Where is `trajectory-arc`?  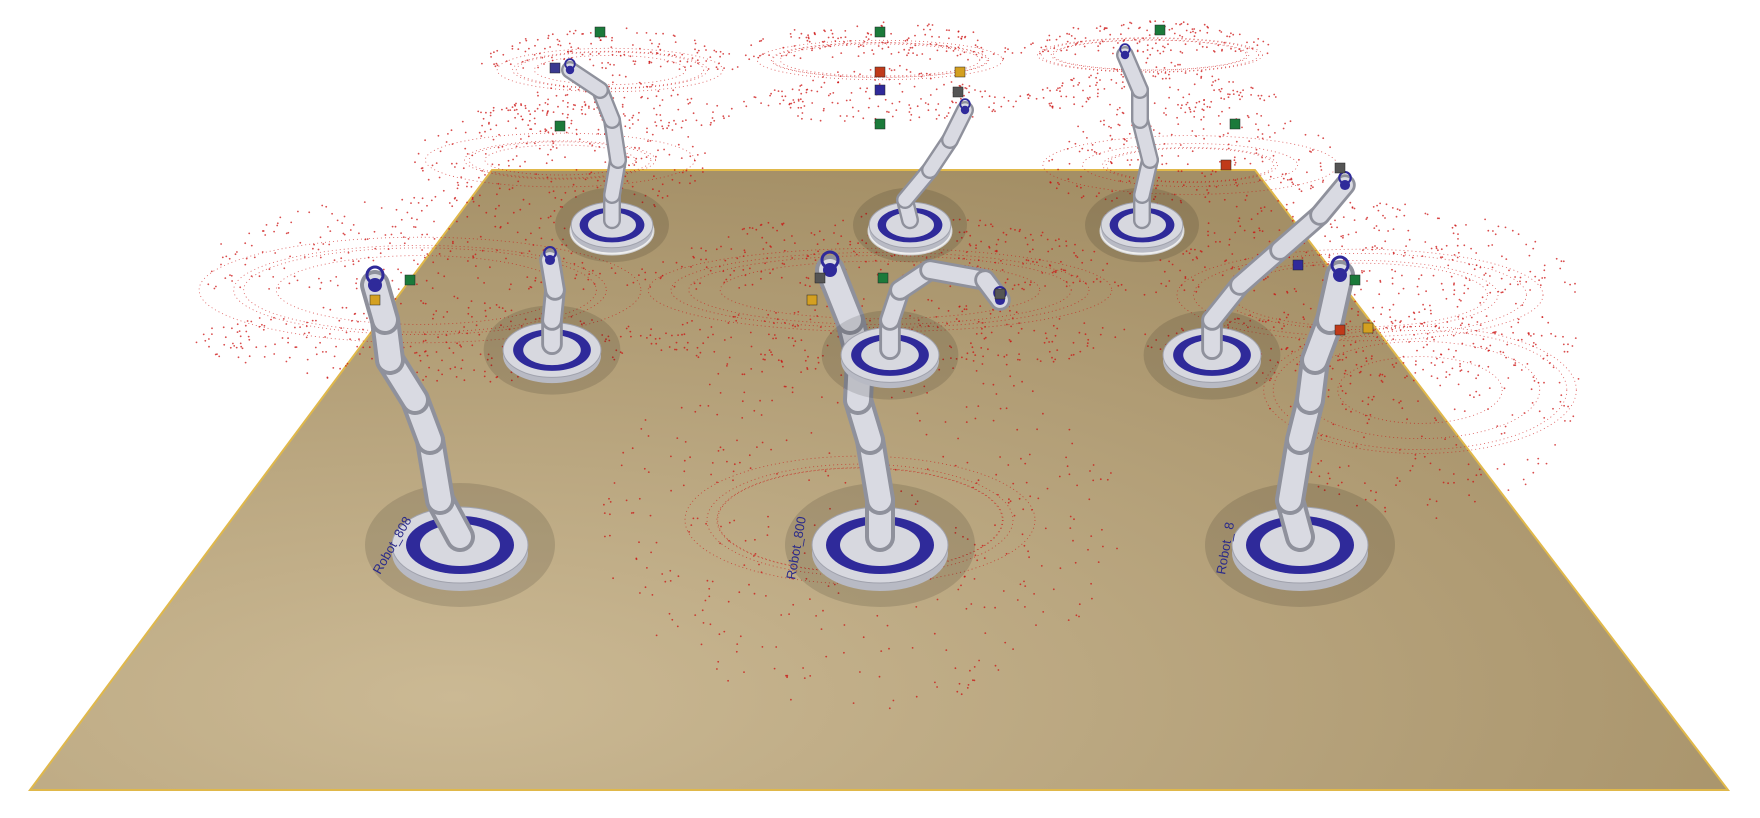 trajectory-arc is located at coordinates (860, 520).